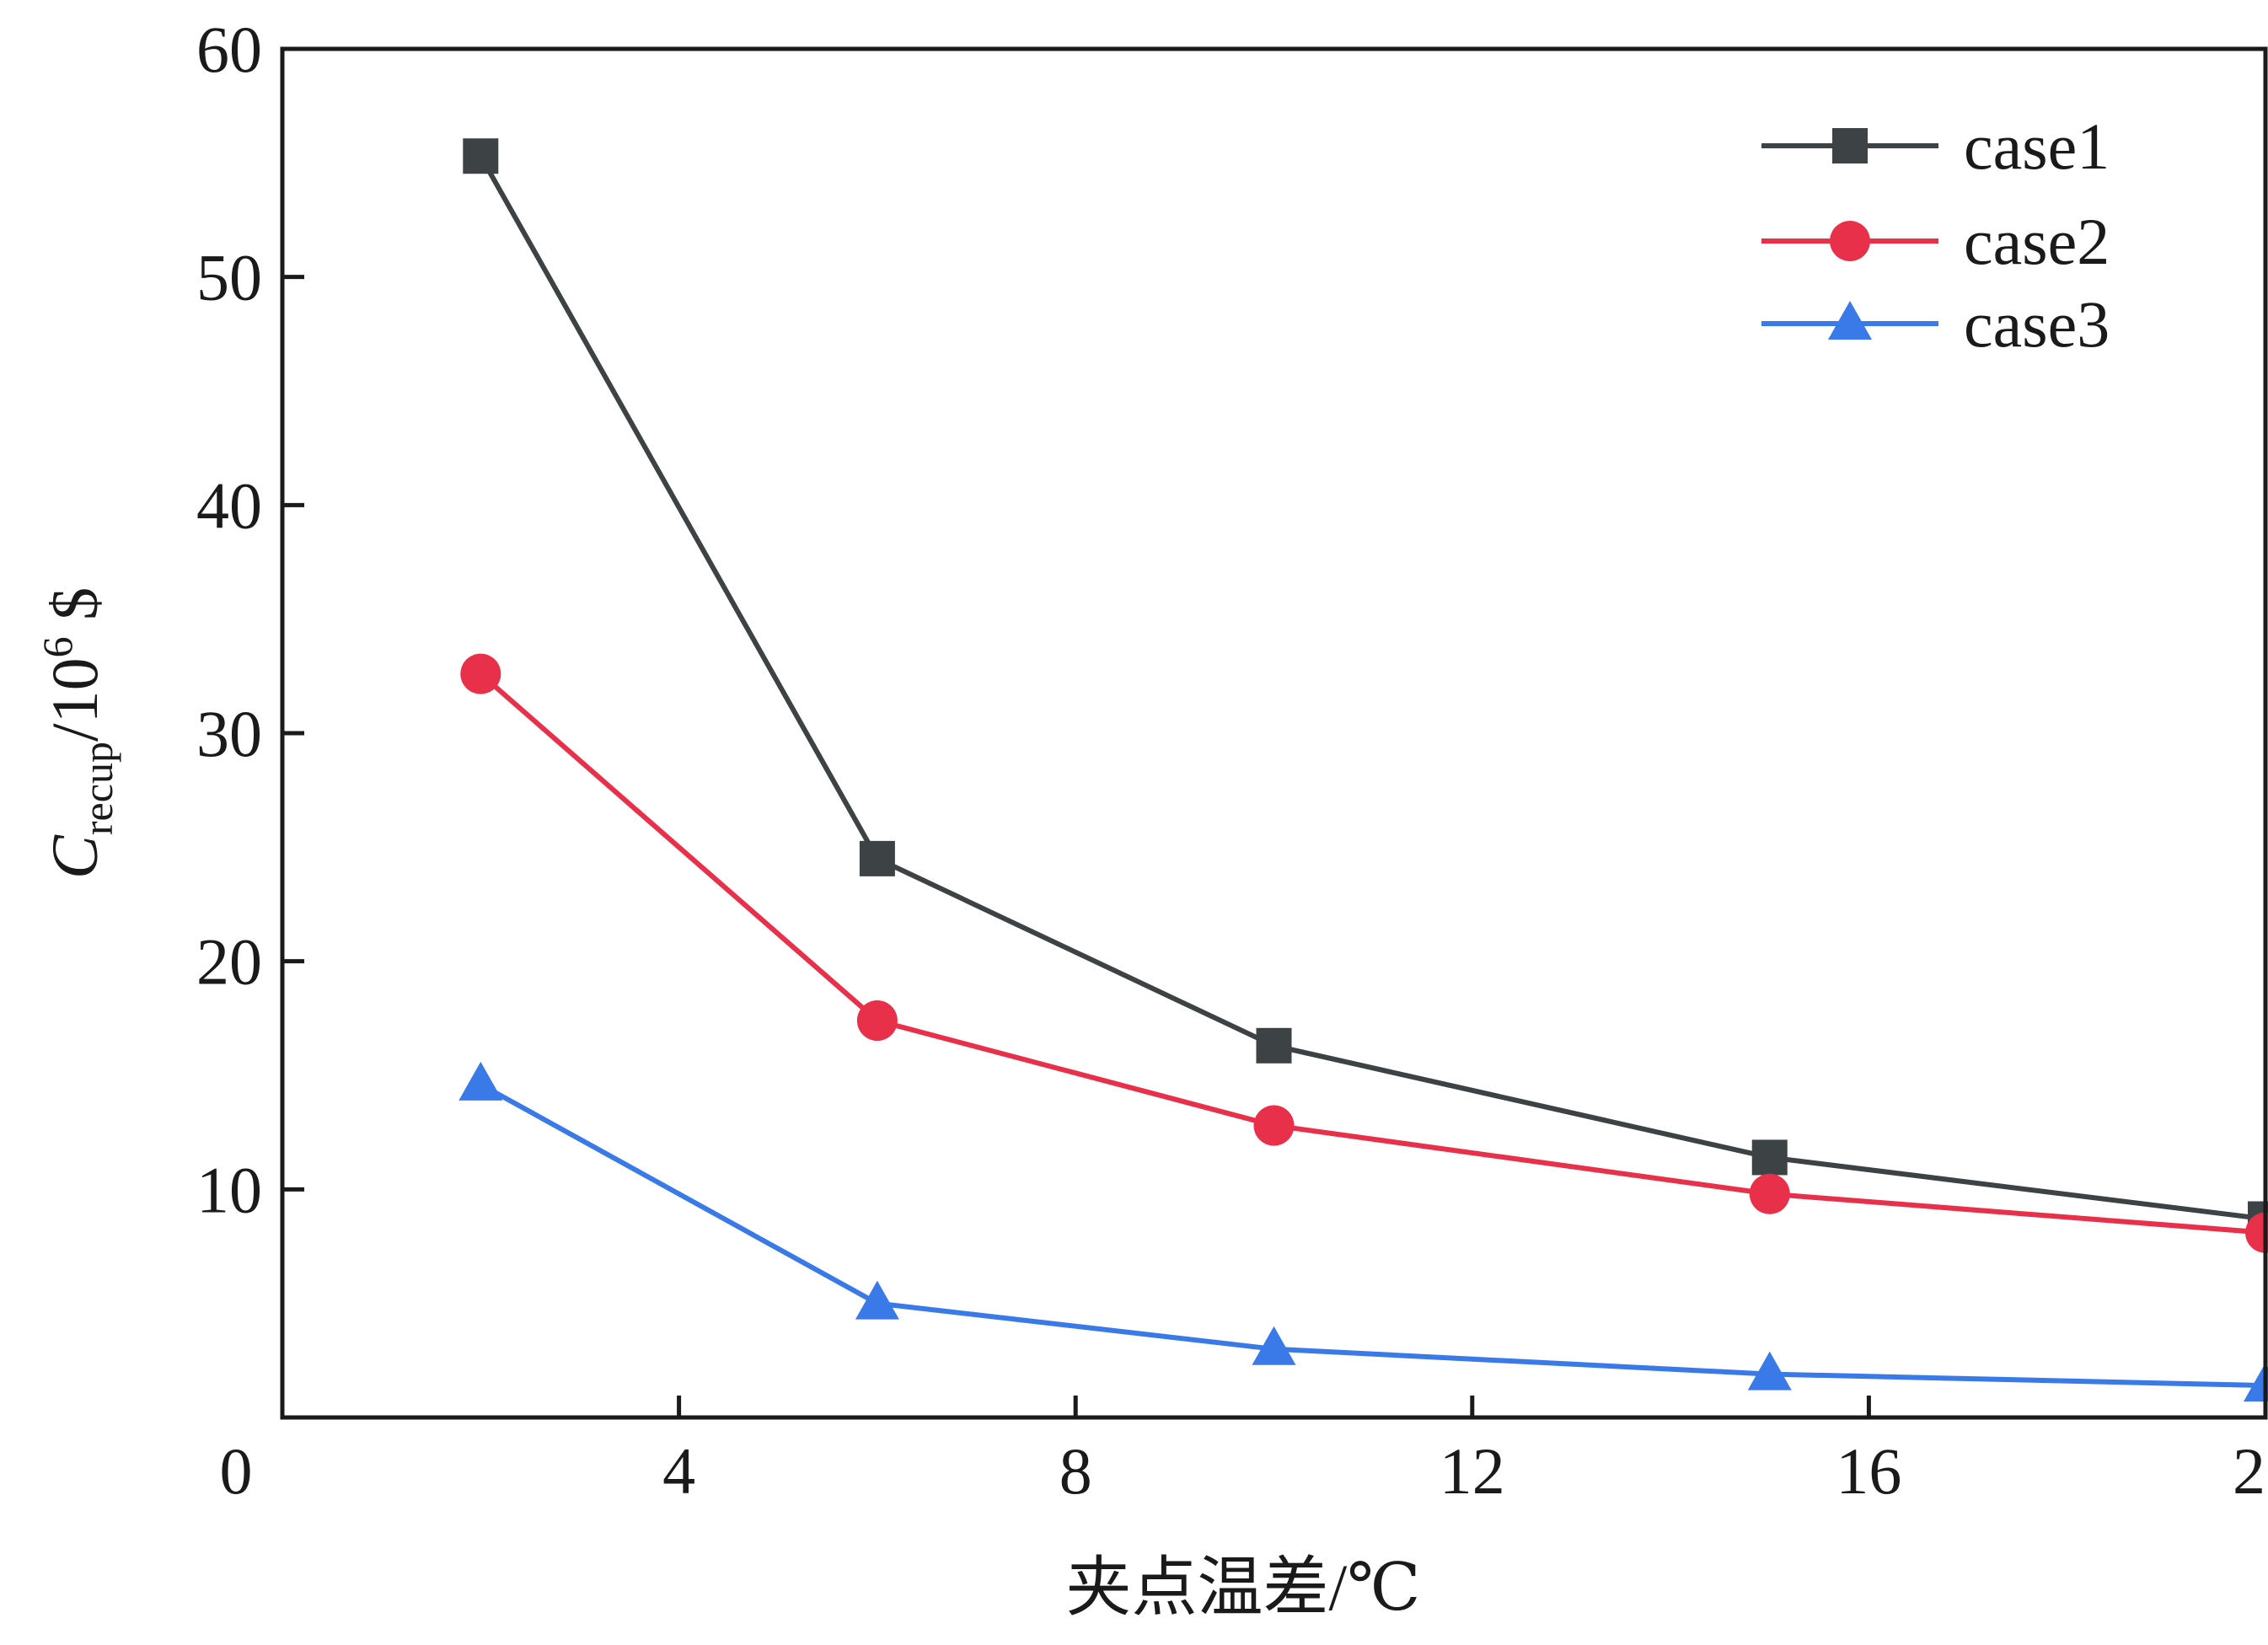 The height and width of the screenshot is (1645, 2268). Describe the element at coordinates (2037, 242) in the screenshot. I see `legend-label: case2` at that location.